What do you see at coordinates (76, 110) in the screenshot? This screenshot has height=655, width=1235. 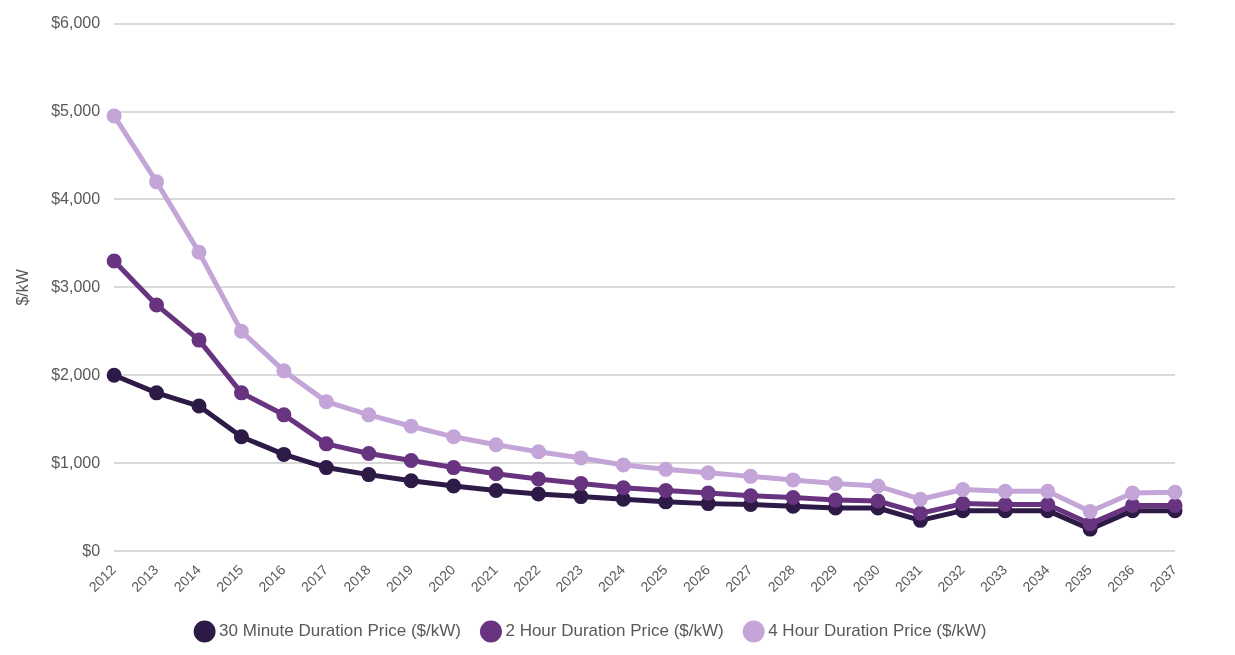 I see `y-tick-label: $5,000` at bounding box center [76, 110].